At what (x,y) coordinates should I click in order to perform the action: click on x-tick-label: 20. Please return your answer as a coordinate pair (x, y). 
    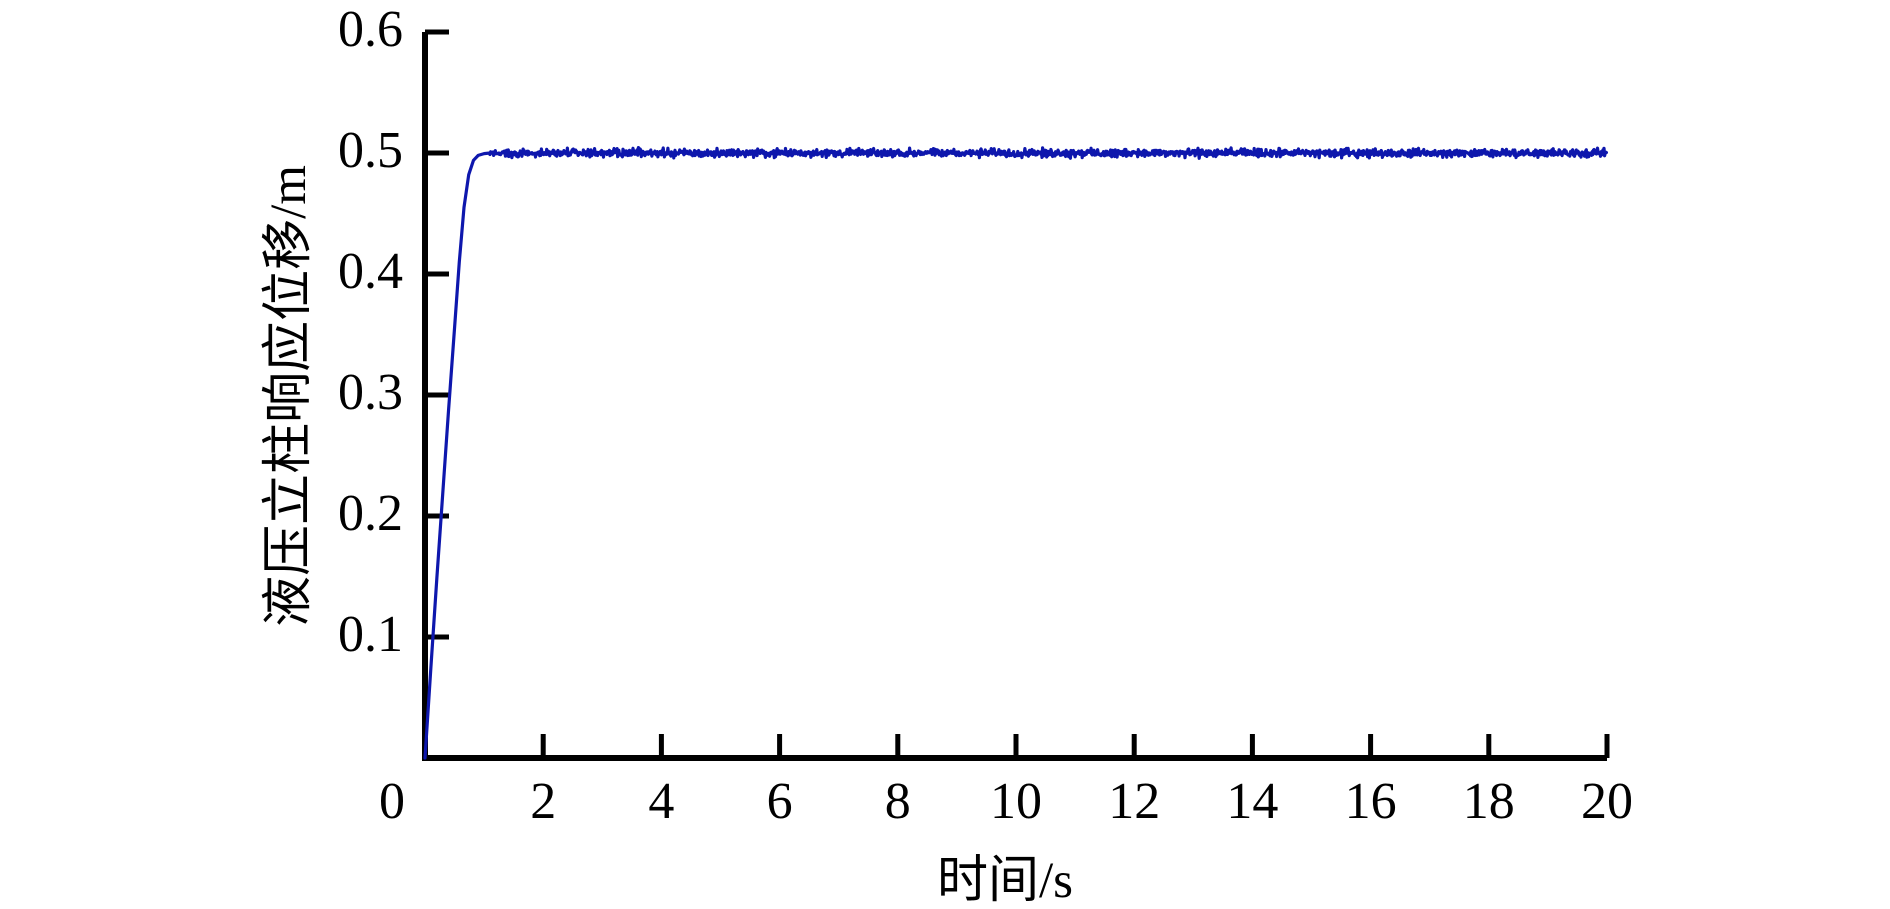
    Looking at the image, I should click on (1607, 801).